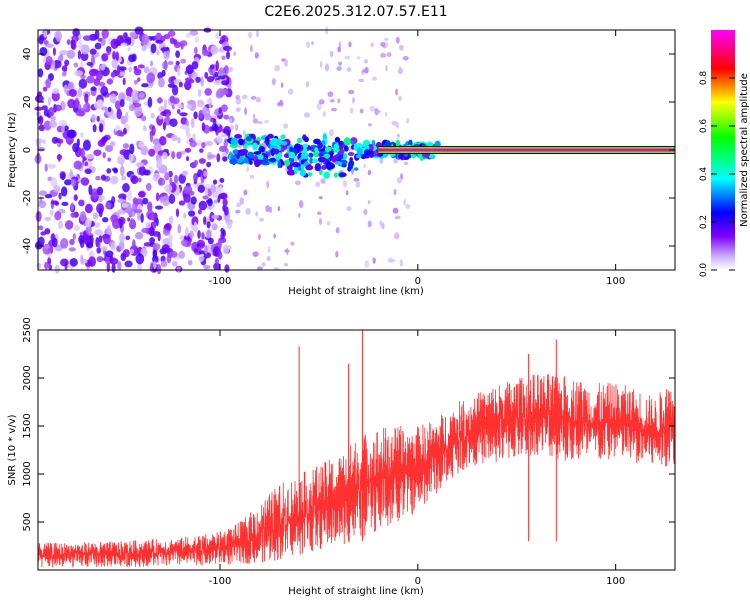 The width and height of the screenshot is (750, 600). I want to click on carrier-line-core, so click(526, 150).